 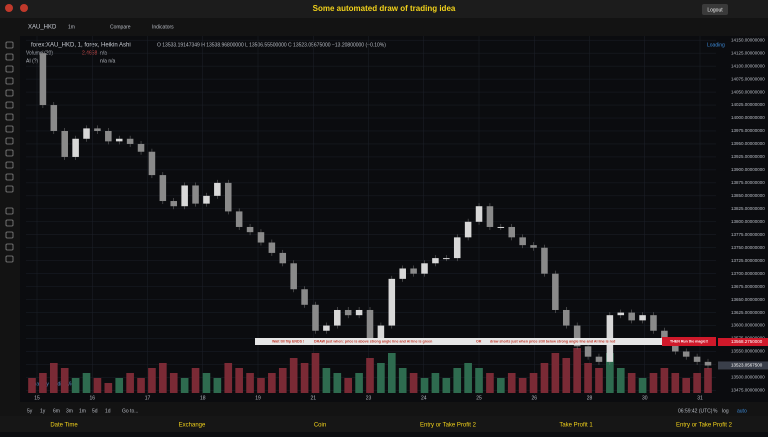 What do you see at coordinates (43, 411) in the screenshot?
I see `range-button: 1y` at bounding box center [43, 411].